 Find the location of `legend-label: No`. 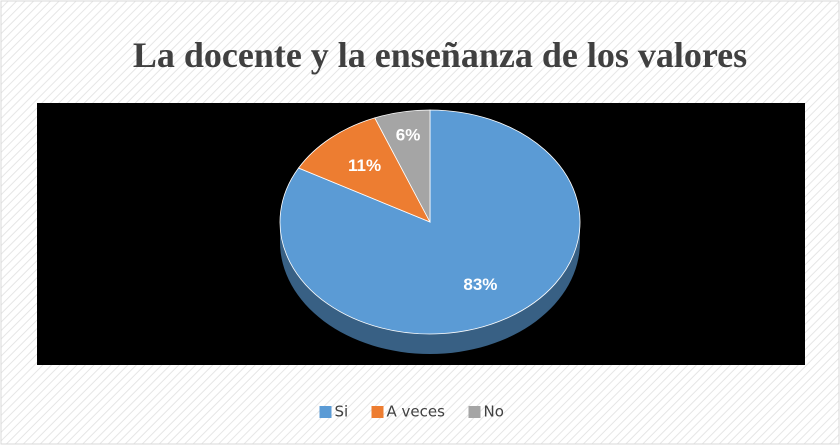

legend-label: No is located at coordinates (494, 412).